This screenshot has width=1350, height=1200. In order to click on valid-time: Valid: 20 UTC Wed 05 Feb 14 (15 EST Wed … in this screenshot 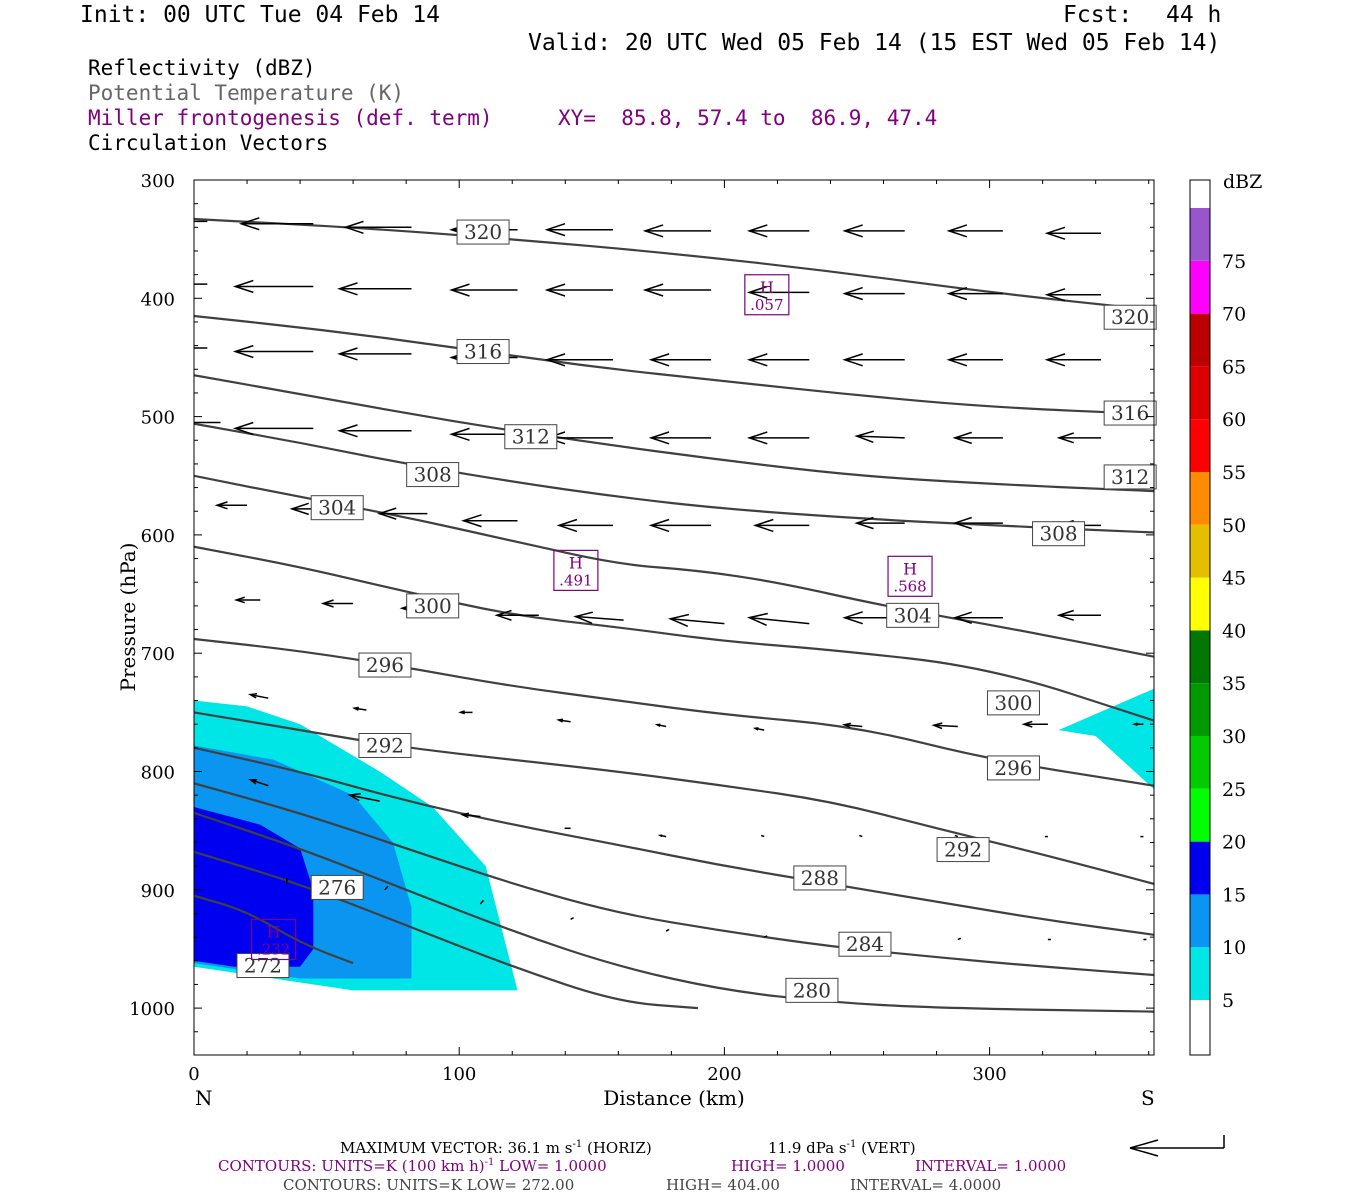, I will do `click(874, 43)`.